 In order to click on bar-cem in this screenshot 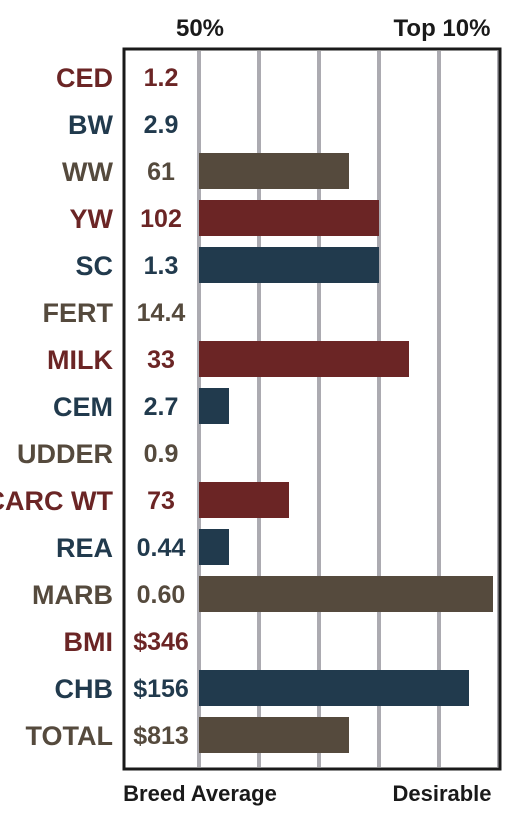, I will do `click(214, 406)`.